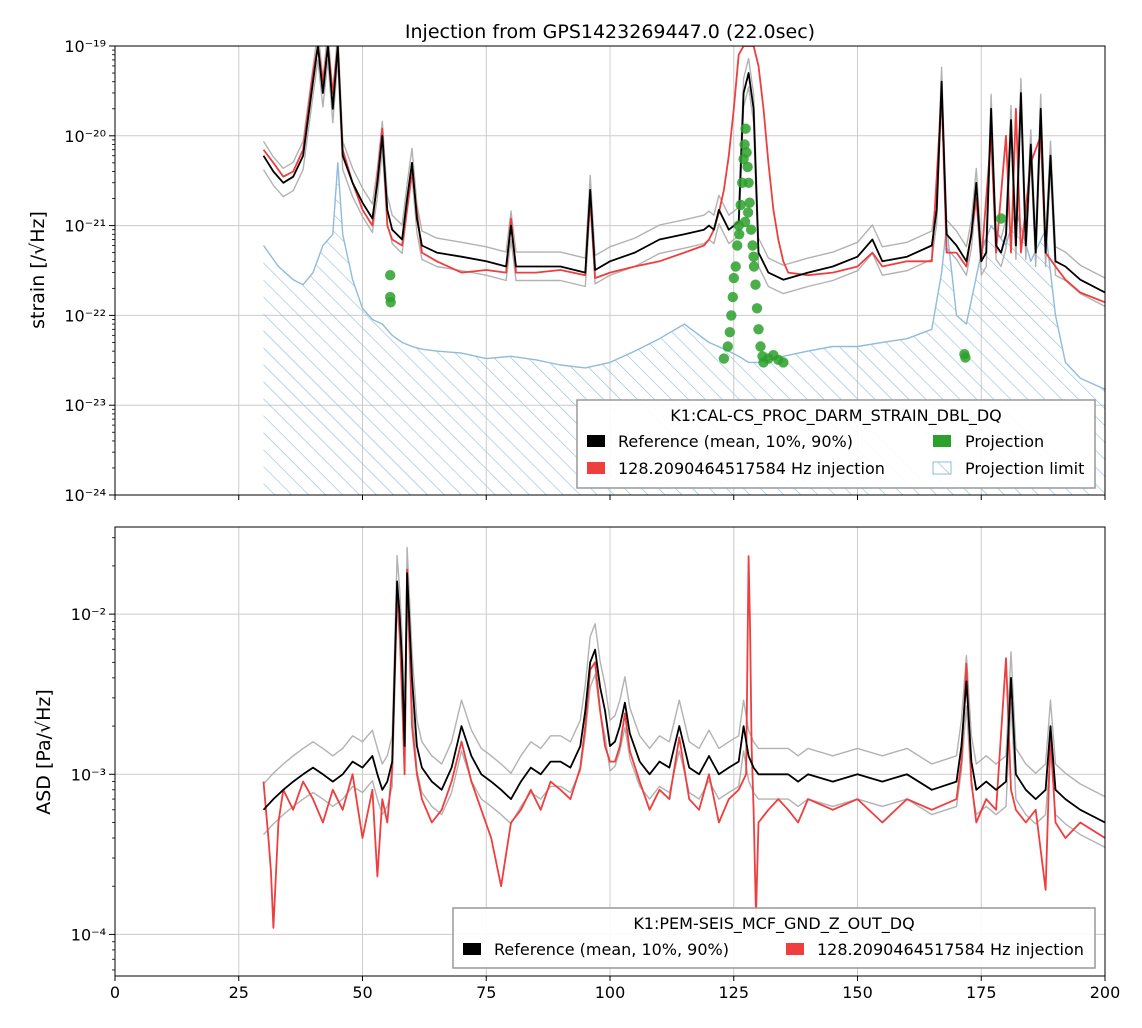 The height and width of the screenshot is (1028, 1142). Describe the element at coordinates (85, 226) in the screenshot. I see `y-tick-label: 10⁻²¹` at that location.